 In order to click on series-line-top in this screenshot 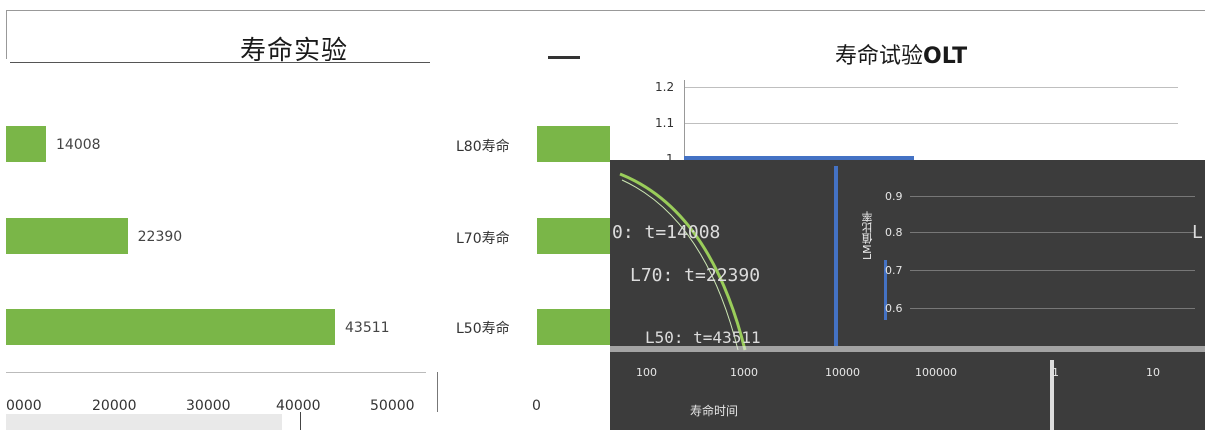, I will do `click(799, 158)`.